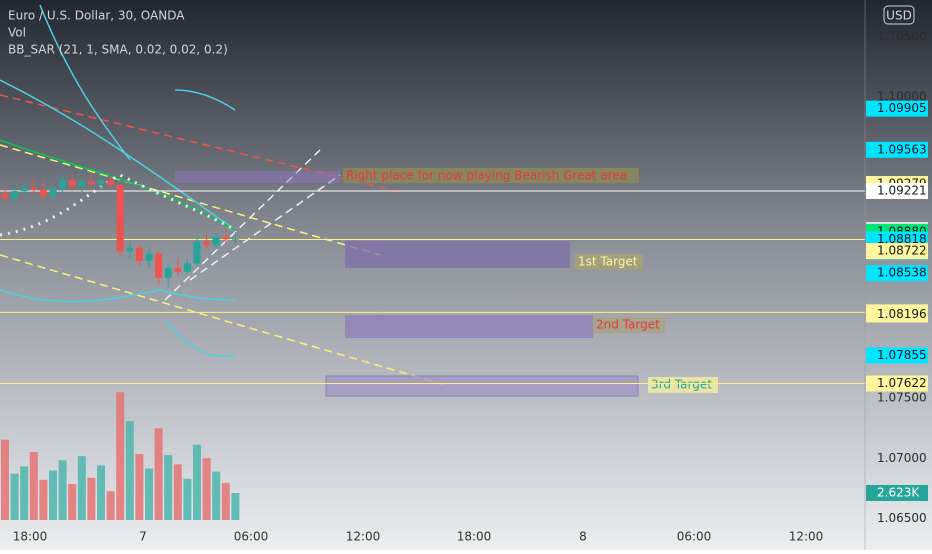 The width and height of the screenshot is (932, 554). I want to click on volume-badge, so click(897, 492).